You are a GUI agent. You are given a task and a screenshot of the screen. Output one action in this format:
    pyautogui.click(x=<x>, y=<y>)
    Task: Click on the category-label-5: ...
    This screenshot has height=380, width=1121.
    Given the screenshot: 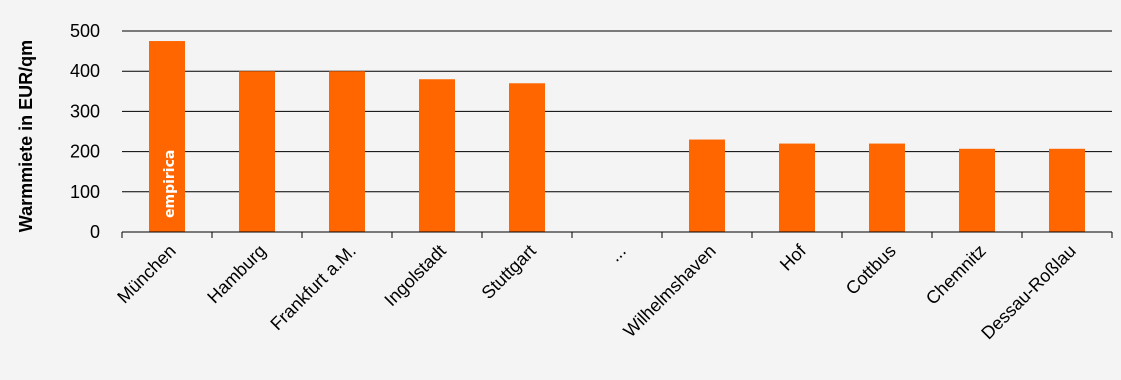 What is the action you would take?
    pyautogui.click(x=617, y=253)
    